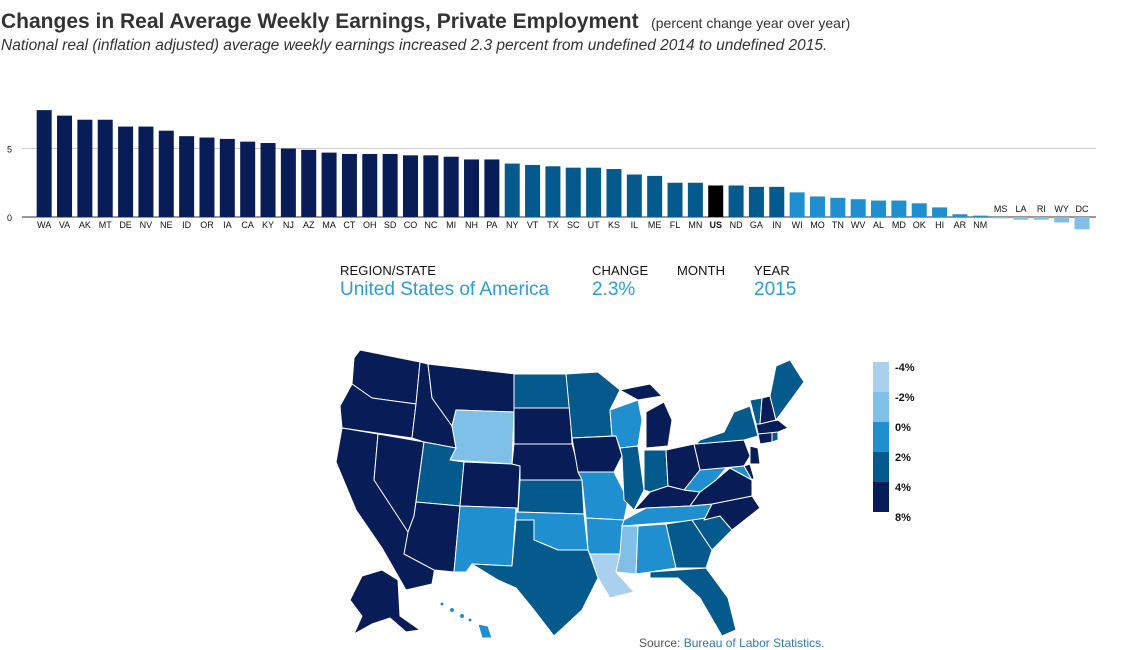 The height and width of the screenshot is (650, 1140). I want to click on x-tick-label-nj: NJ, so click(288, 225).